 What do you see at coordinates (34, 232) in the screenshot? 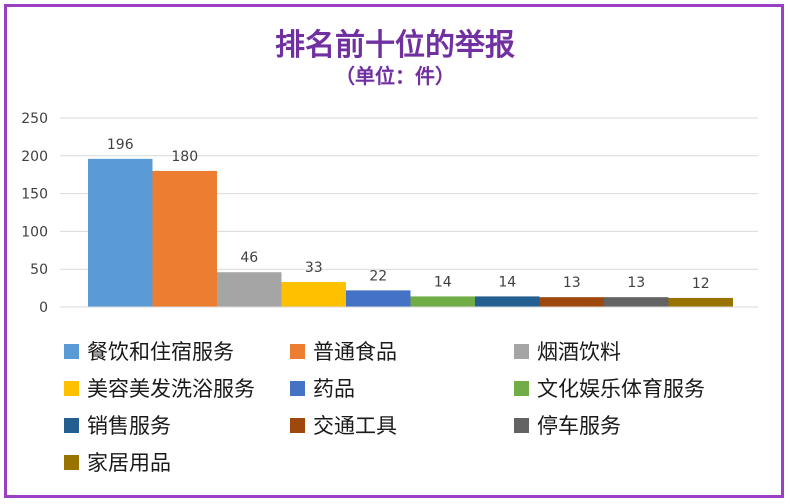
I see `y-tick-label: 100` at bounding box center [34, 232].